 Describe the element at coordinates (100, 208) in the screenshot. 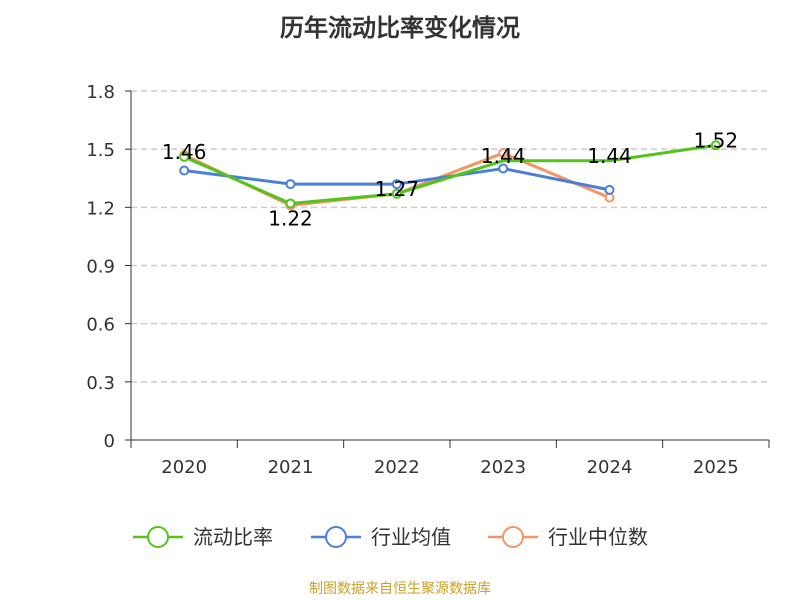

I see `y-tick-label: 1.2` at that location.